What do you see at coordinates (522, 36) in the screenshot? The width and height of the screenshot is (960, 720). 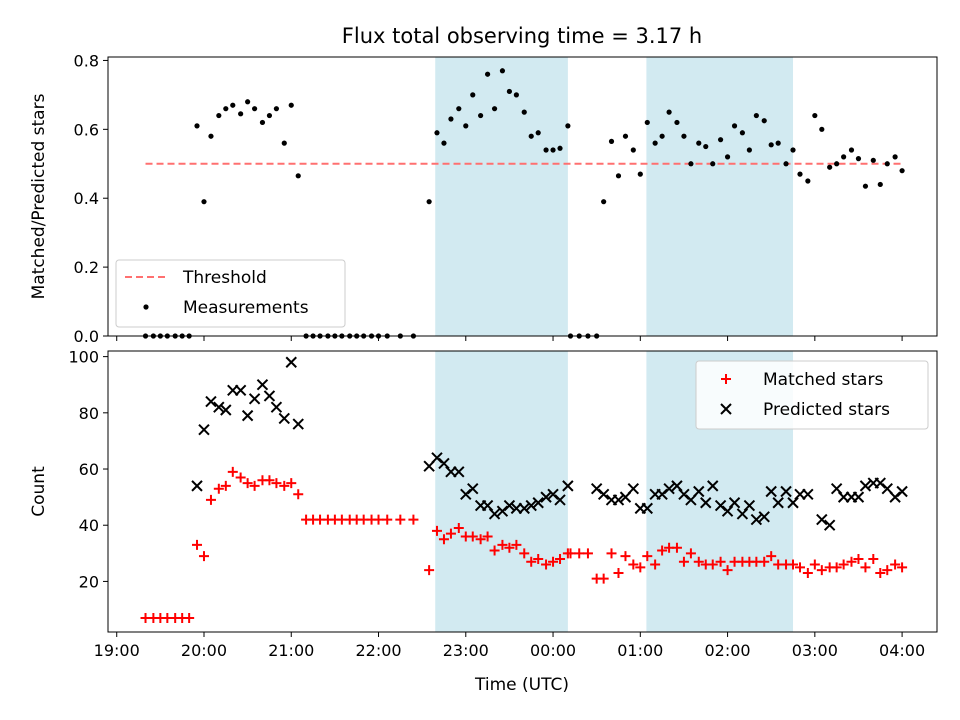 I see `chart-title: Flux total observing time = 3.17 h` at bounding box center [522, 36].